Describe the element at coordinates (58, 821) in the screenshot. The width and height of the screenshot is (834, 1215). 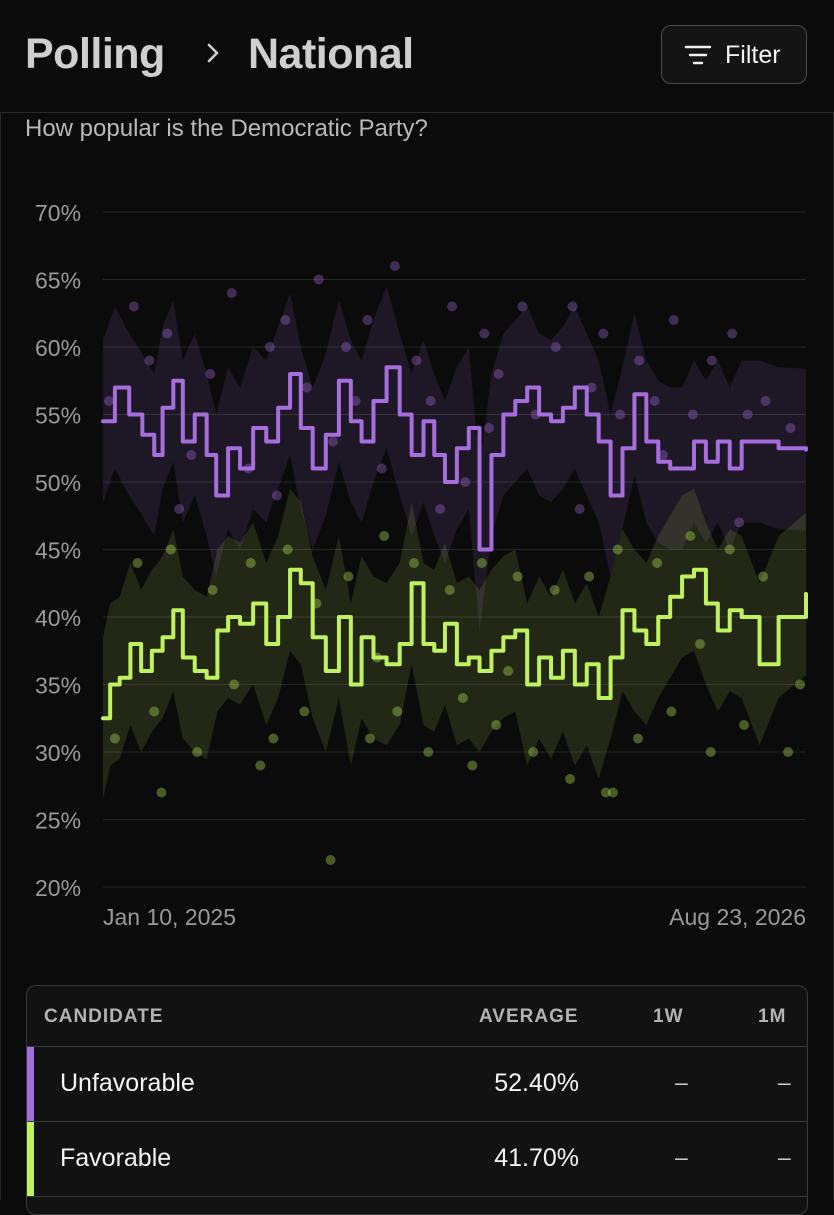
I see `y-tick-label: 25%` at that location.